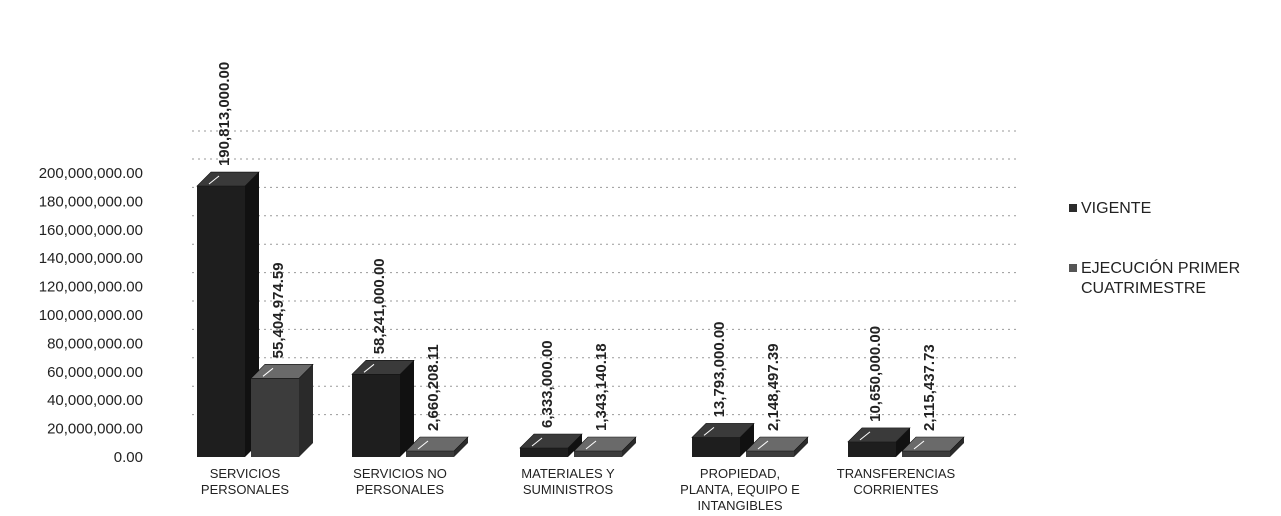  What do you see at coordinates (929, 387) in the screenshot?
I see `data-label: 2,115,437.73` at bounding box center [929, 387].